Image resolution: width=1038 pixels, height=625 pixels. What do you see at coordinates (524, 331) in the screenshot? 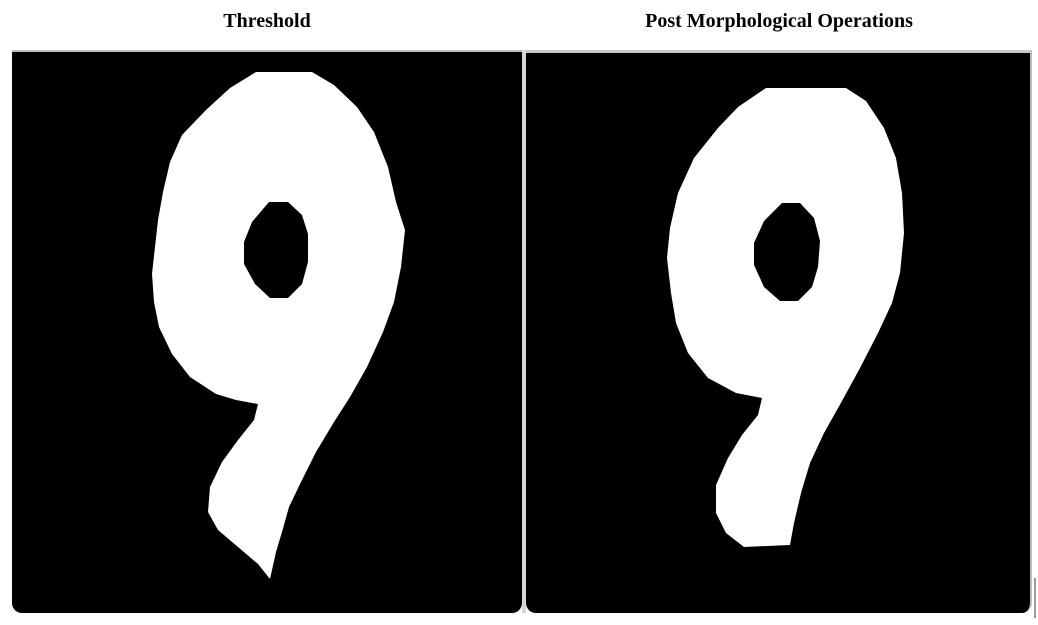
I see `panel-divider` at bounding box center [524, 331].